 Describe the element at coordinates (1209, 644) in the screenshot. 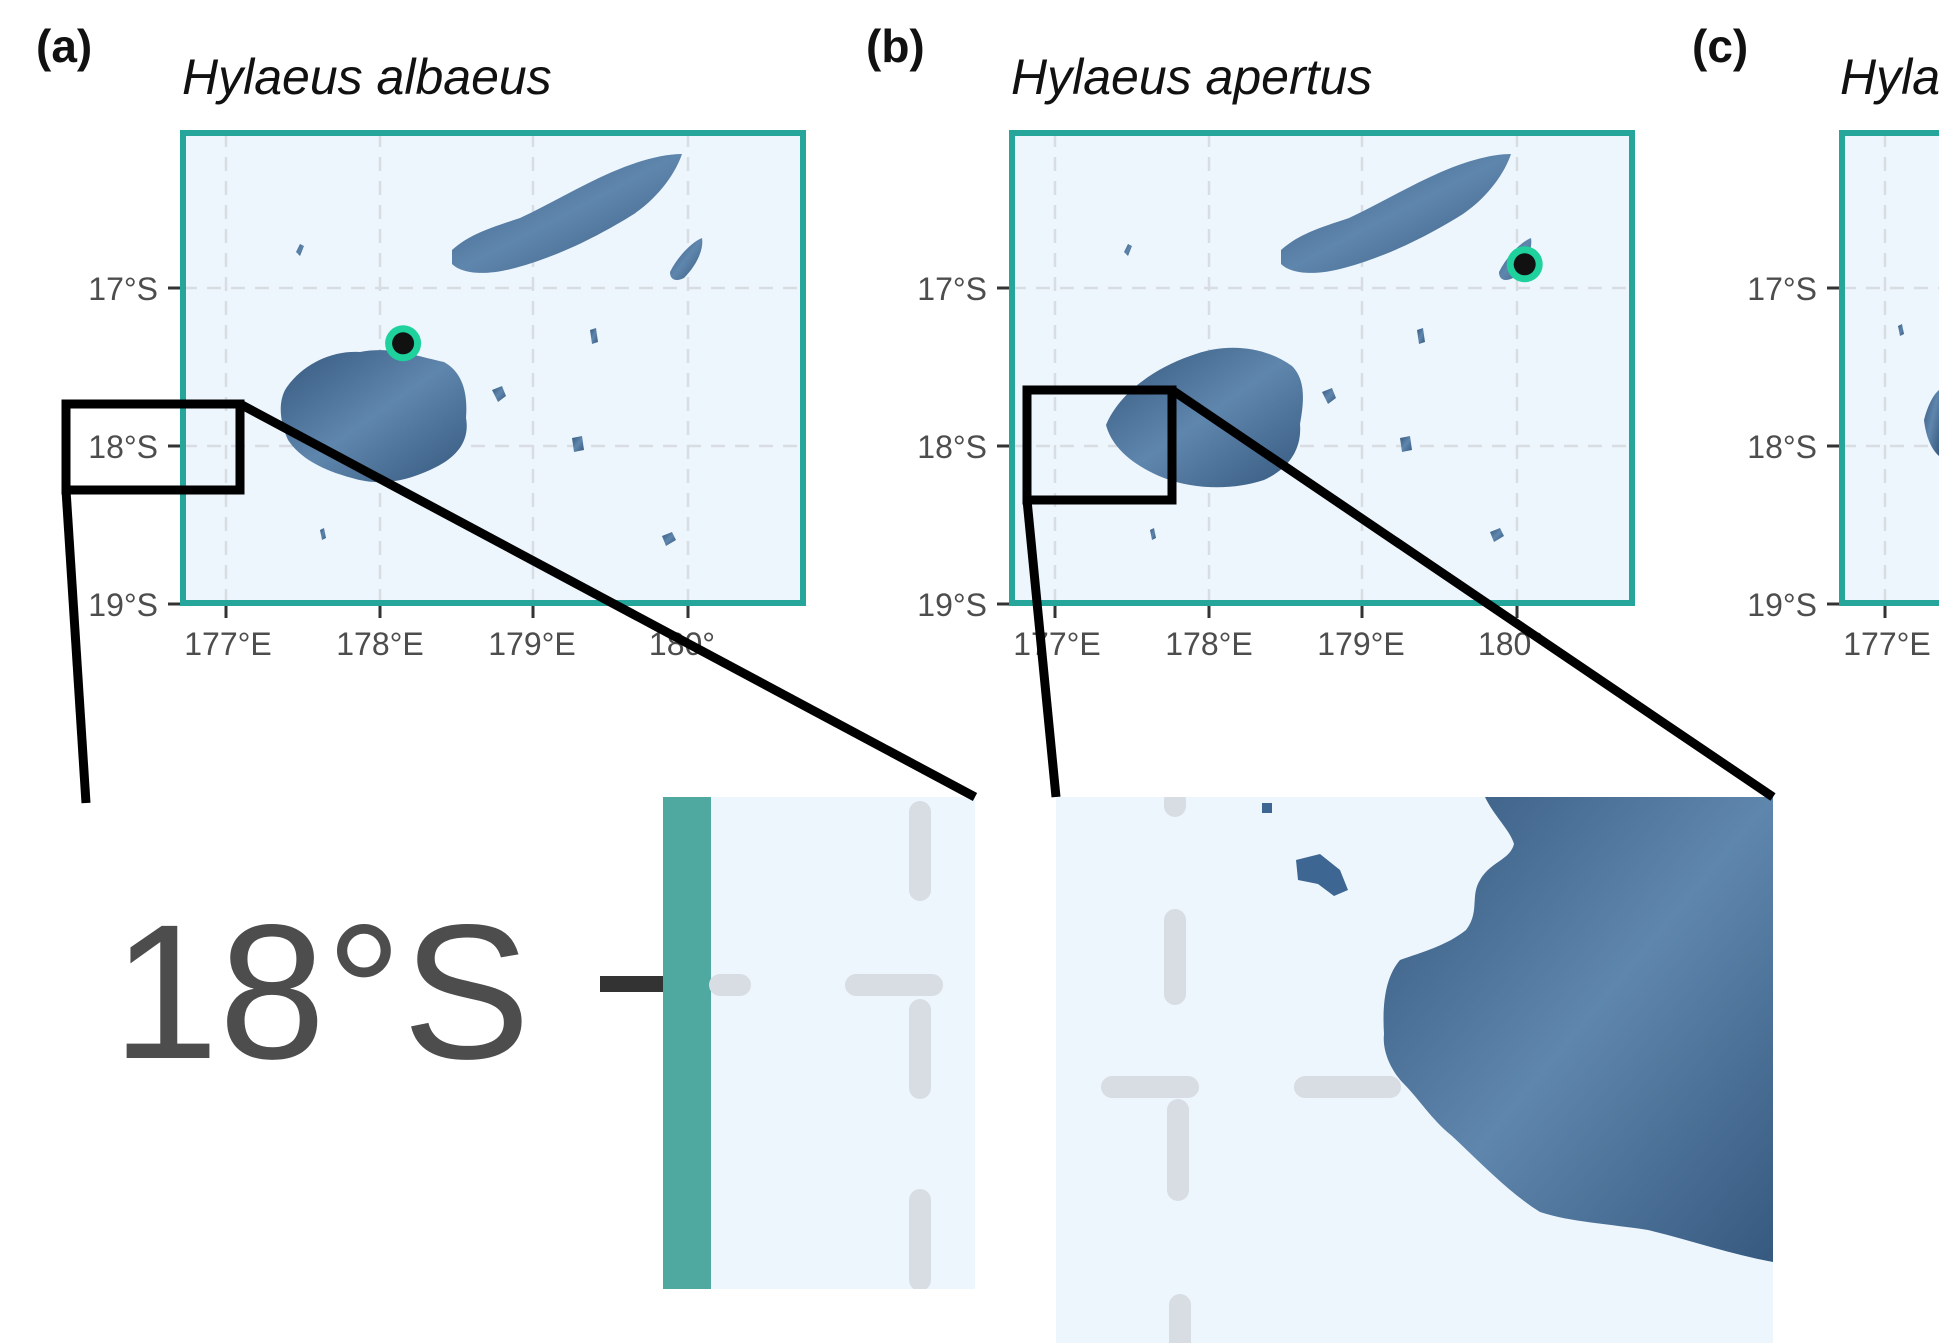

I see `panel-b-lon-tick-178: 178°E` at that location.